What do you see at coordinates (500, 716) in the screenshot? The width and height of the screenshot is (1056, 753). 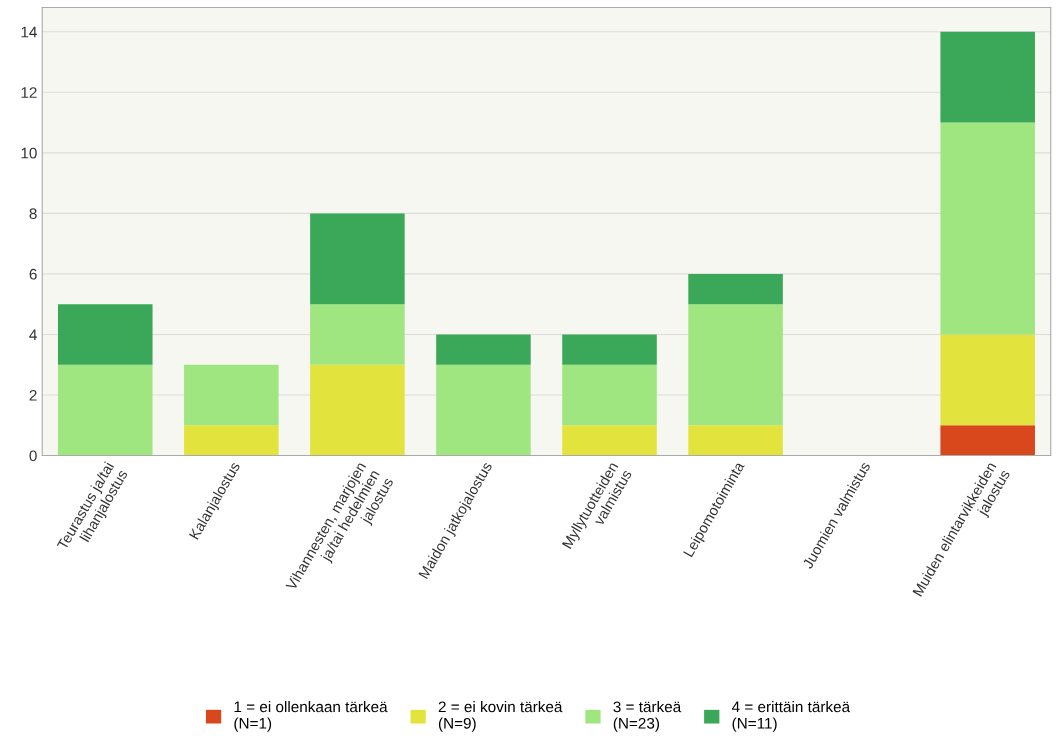 I see `legend-label: 2 = ei kovin tärkeä (N=9)` at bounding box center [500, 716].